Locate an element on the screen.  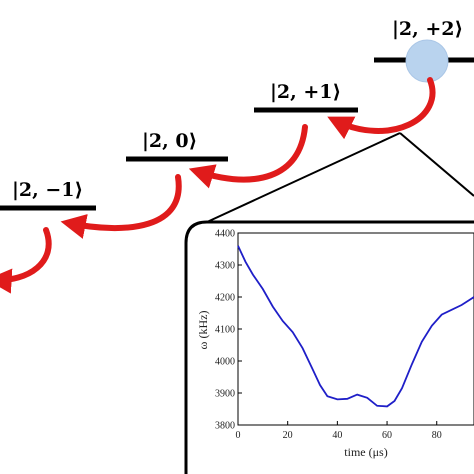
zoom-line-left is located at coordinates (303, 177).